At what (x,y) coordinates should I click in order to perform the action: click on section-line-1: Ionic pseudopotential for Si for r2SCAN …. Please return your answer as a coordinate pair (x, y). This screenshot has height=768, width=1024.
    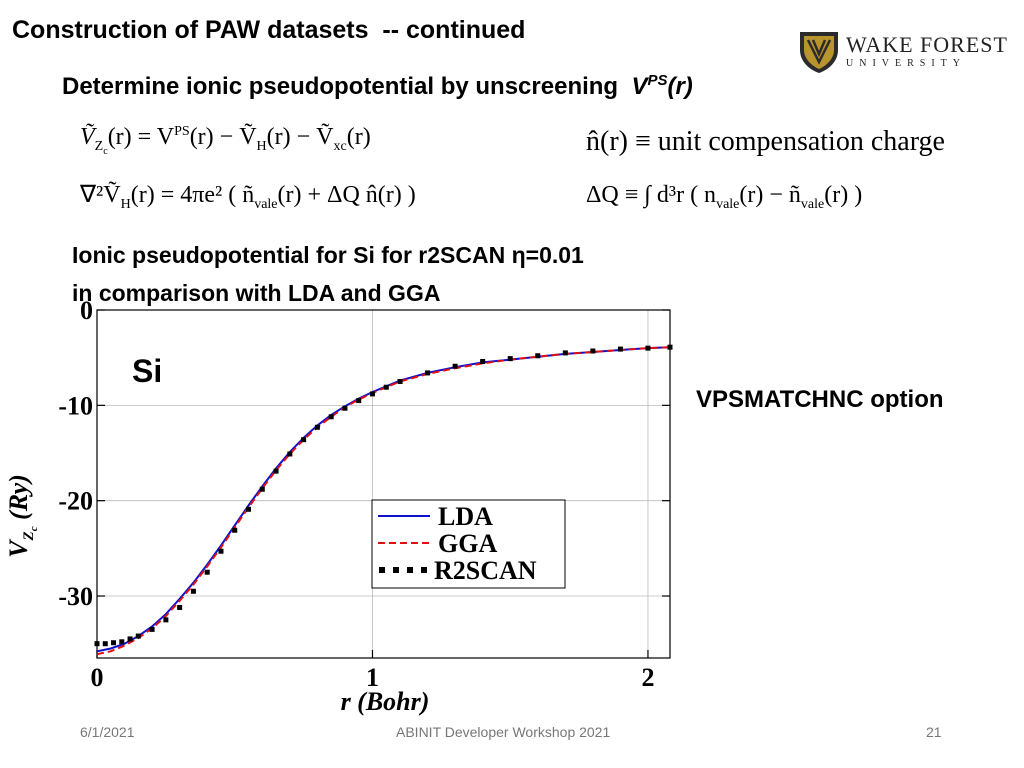
    Looking at the image, I should click on (328, 255).